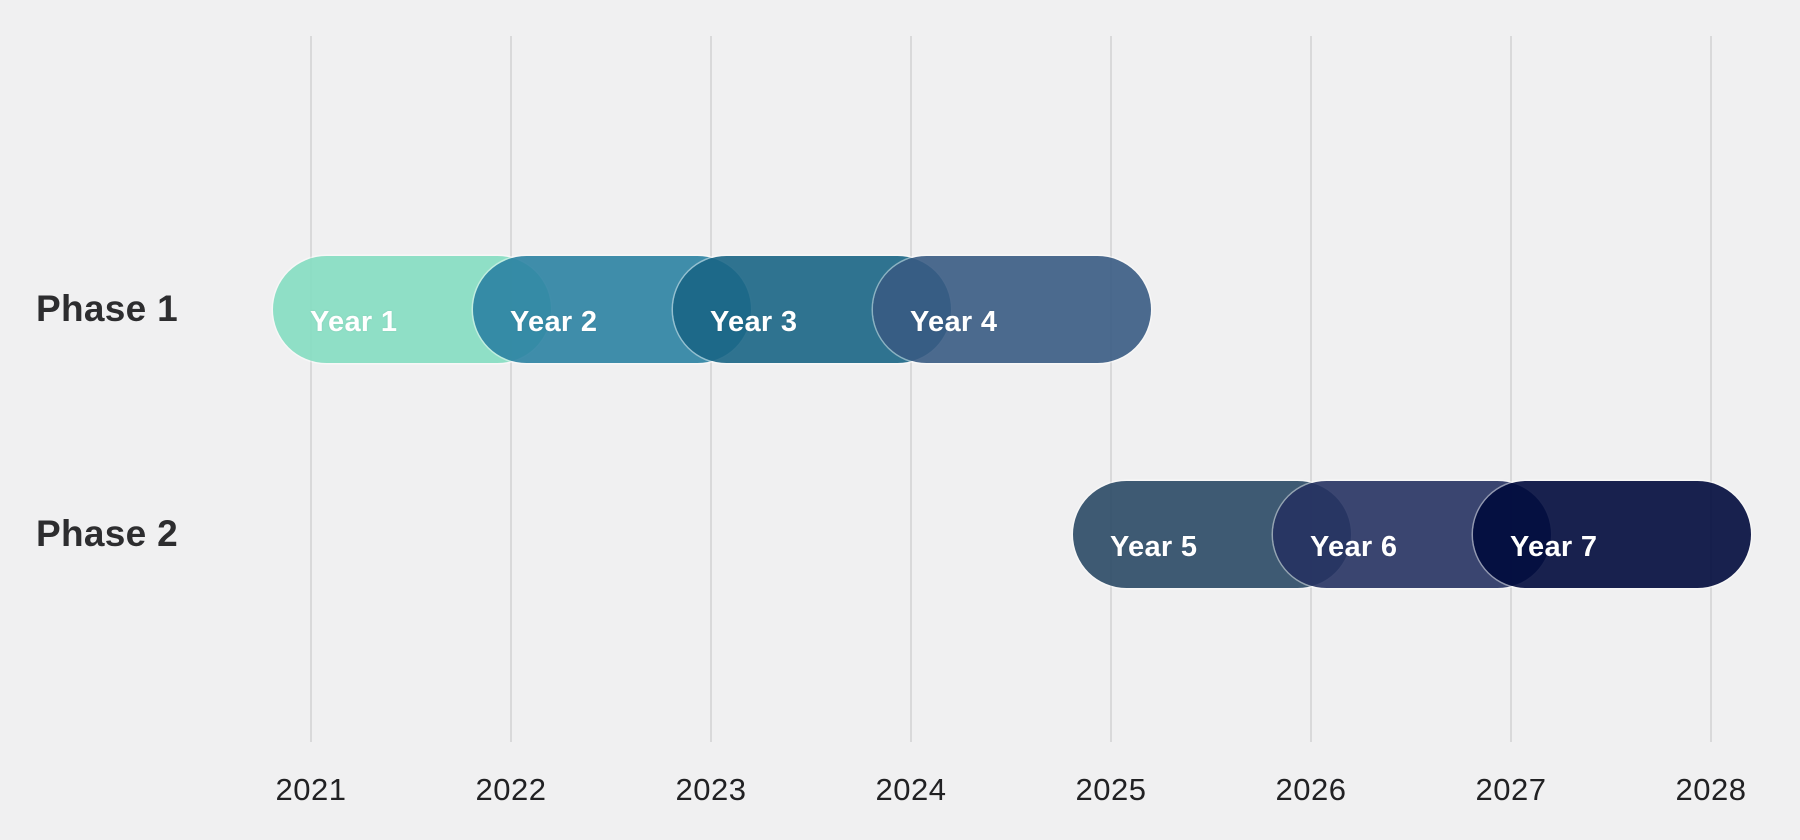  What do you see at coordinates (107, 533) in the screenshot?
I see `phase-label: Phase 2` at bounding box center [107, 533].